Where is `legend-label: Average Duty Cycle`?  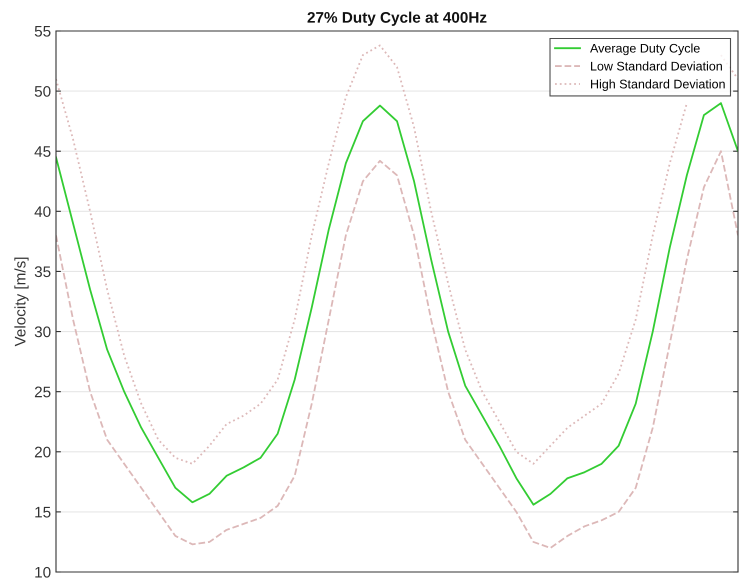 legend-label: Average Duty Cycle is located at coordinates (645, 50).